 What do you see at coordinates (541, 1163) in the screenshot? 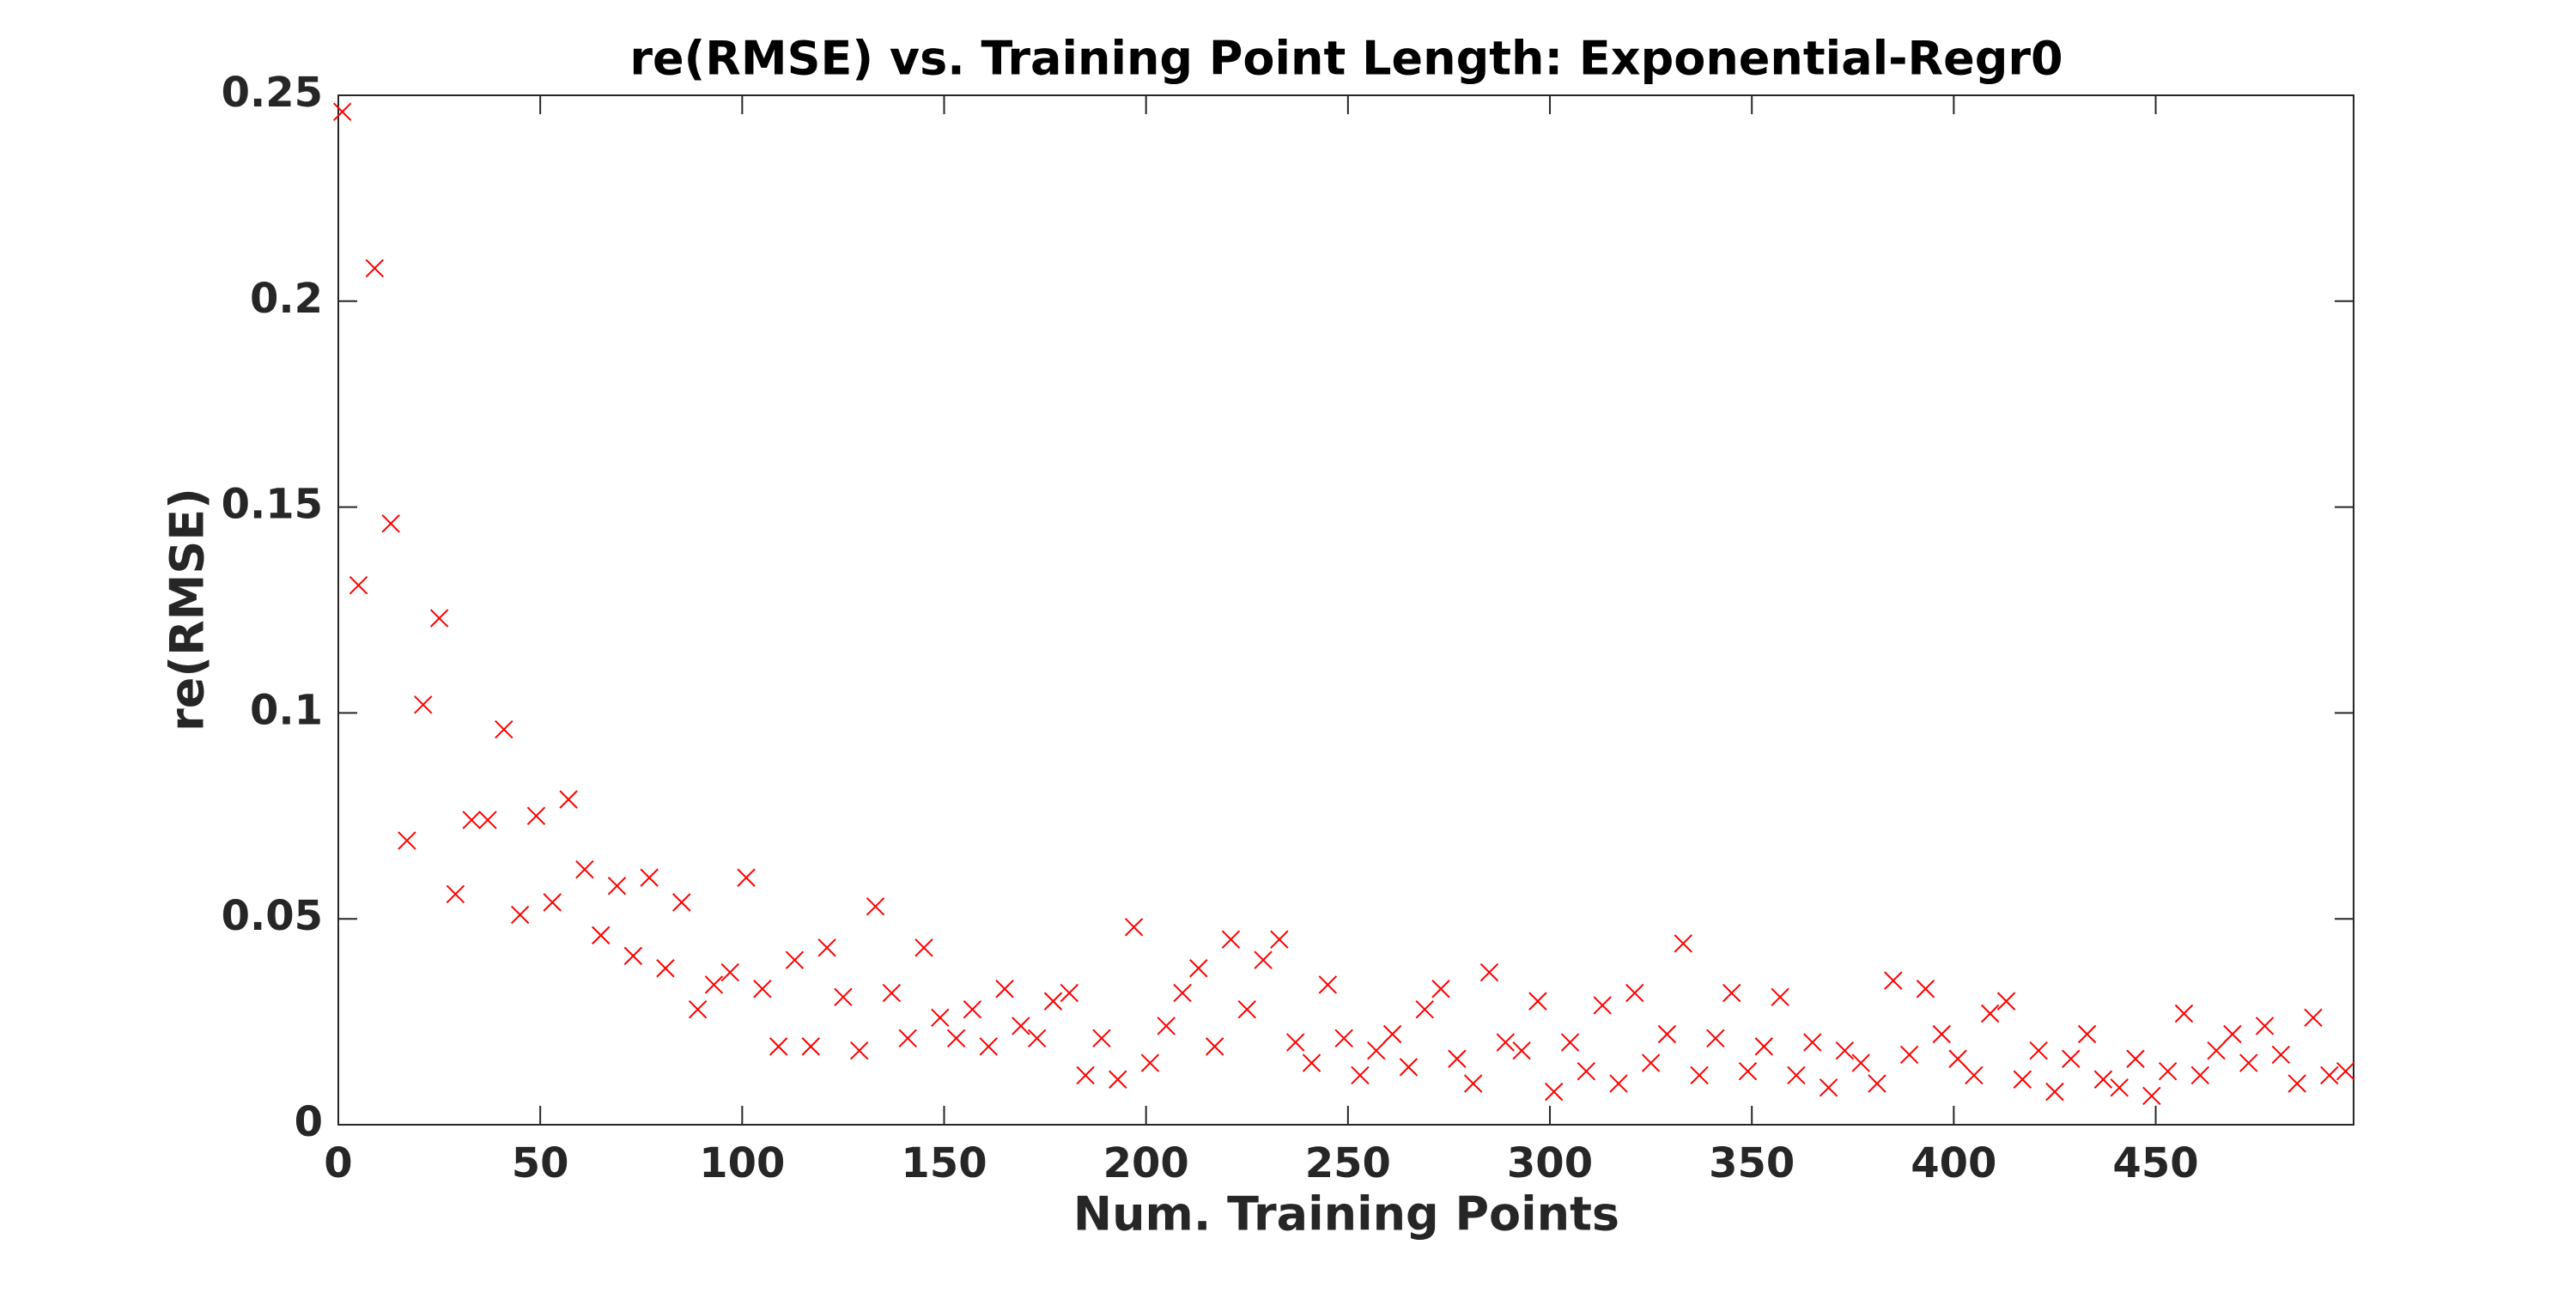
I see `x-tick-label: 50` at bounding box center [541, 1163].